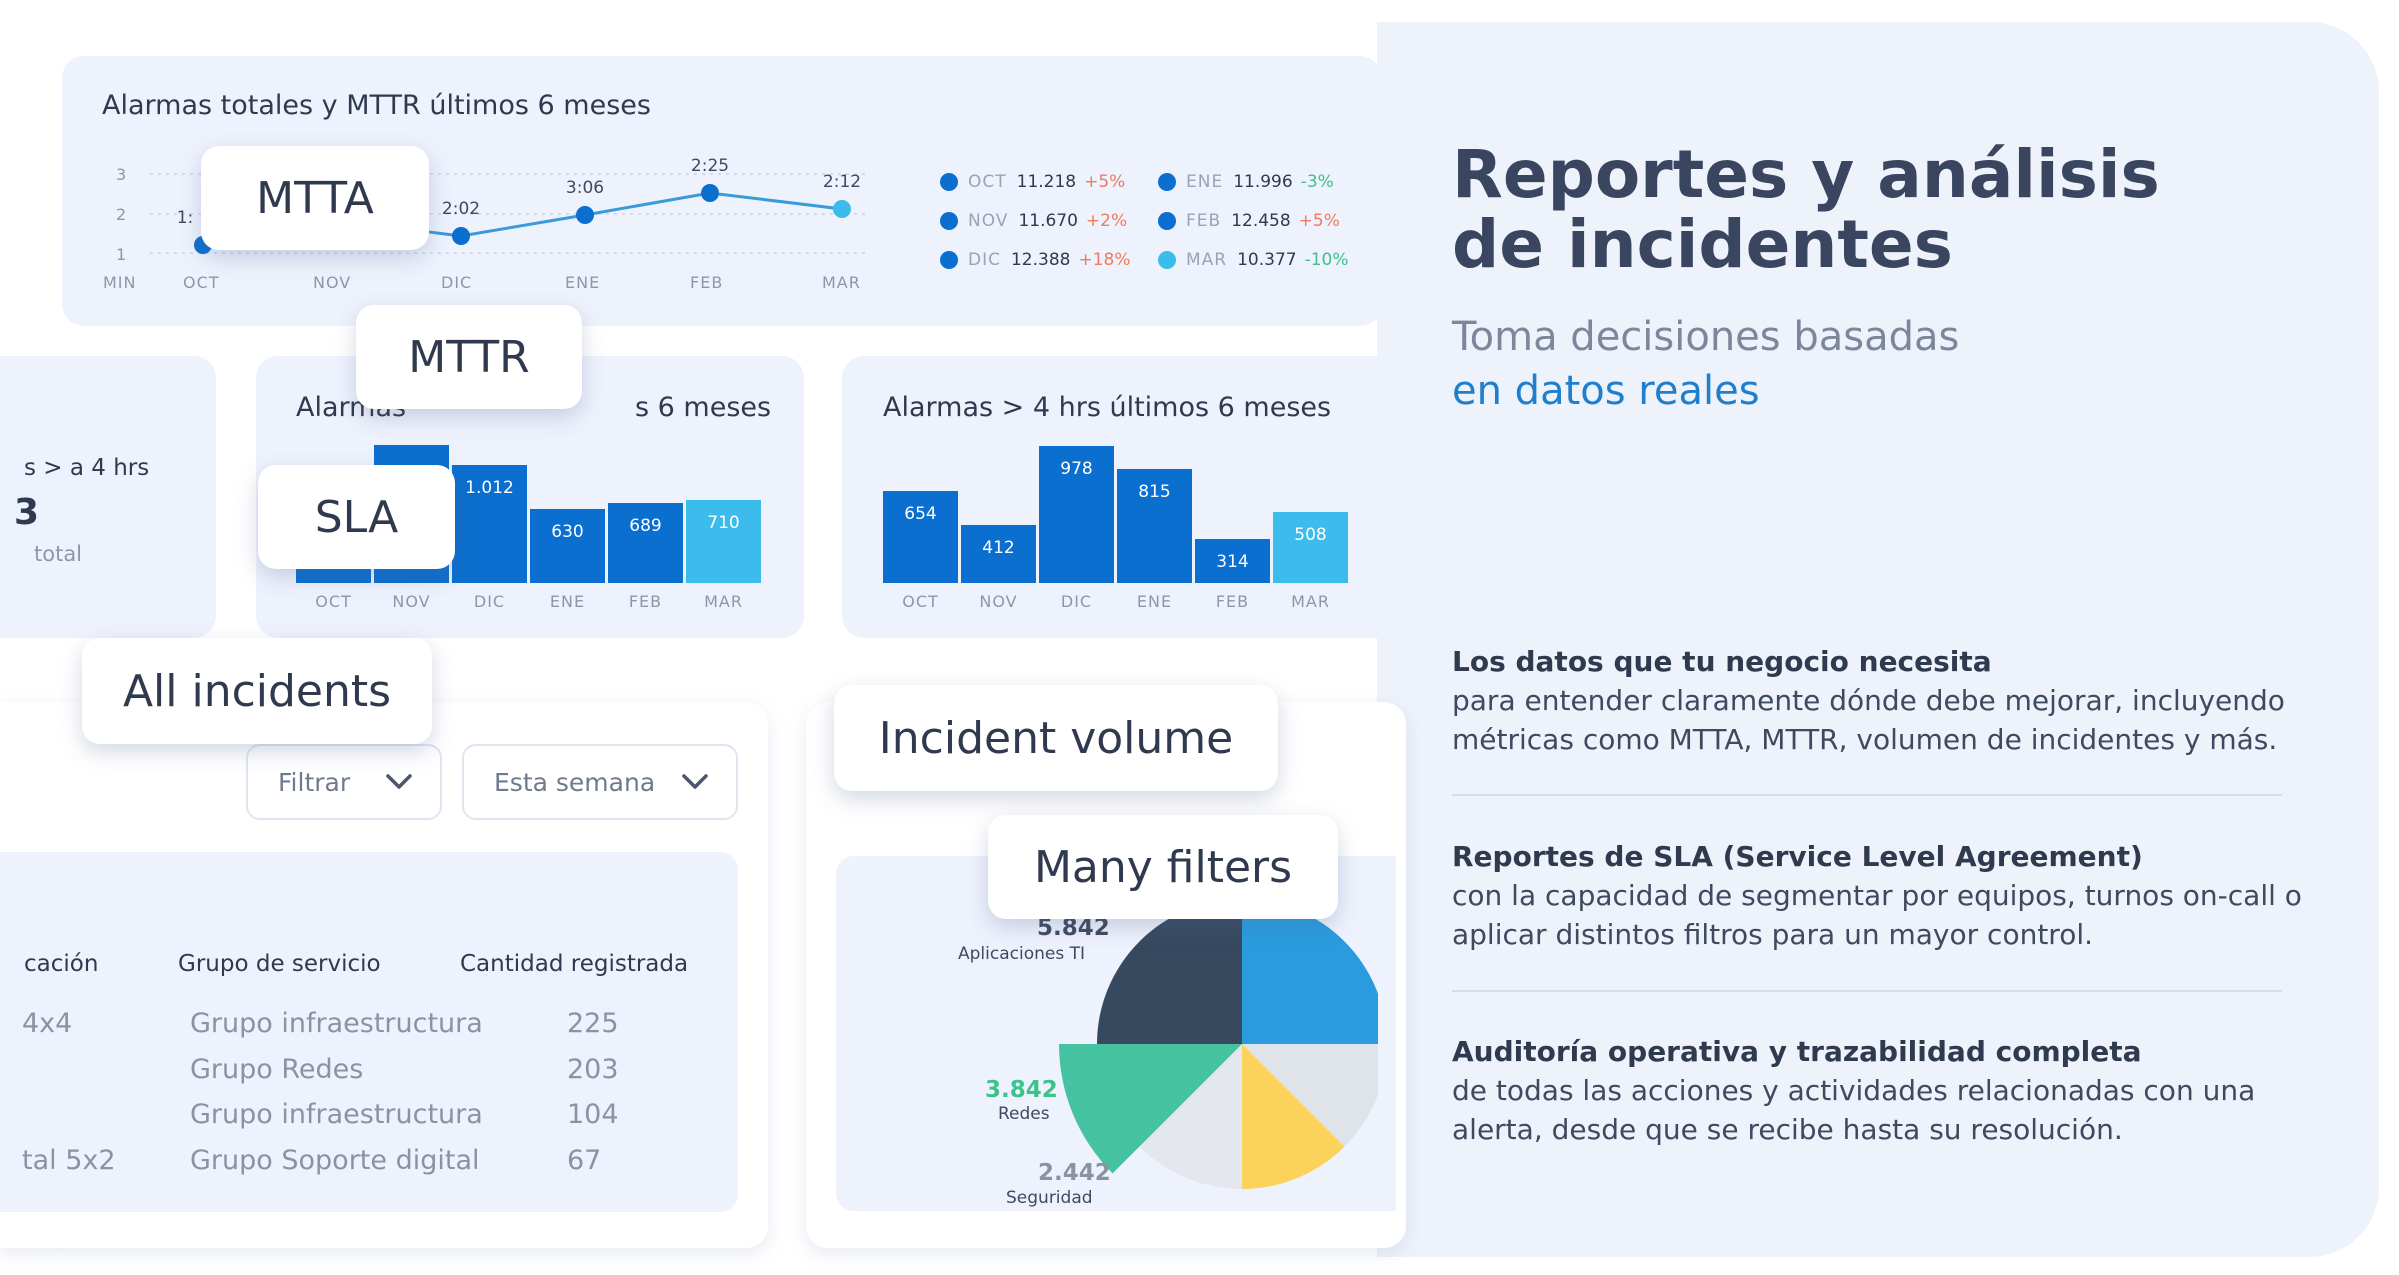  What do you see at coordinates (1267, 260) in the screenshot?
I see `legend-value: 10.377` at bounding box center [1267, 260].